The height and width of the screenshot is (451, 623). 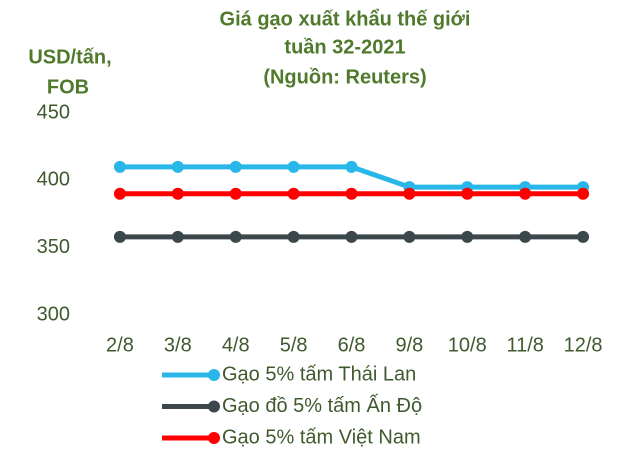 What do you see at coordinates (322, 405) in the screenshot?
I see `legend-label: Gạo đồ 5% tấm Ấn Độ` at bounding box center [322, 405].